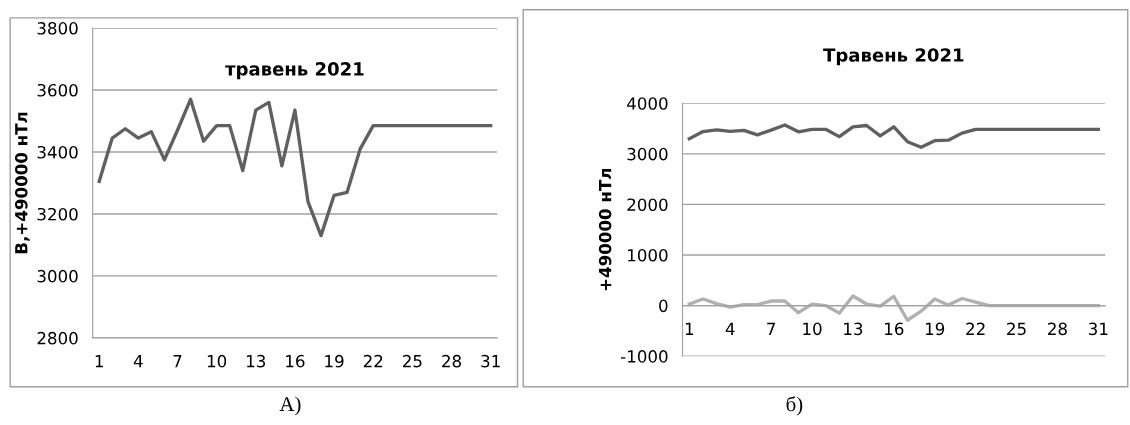 The width and height of the screenshot is (1130, 425). I want to click on y-tick-label: 3200, so click(57, 214).